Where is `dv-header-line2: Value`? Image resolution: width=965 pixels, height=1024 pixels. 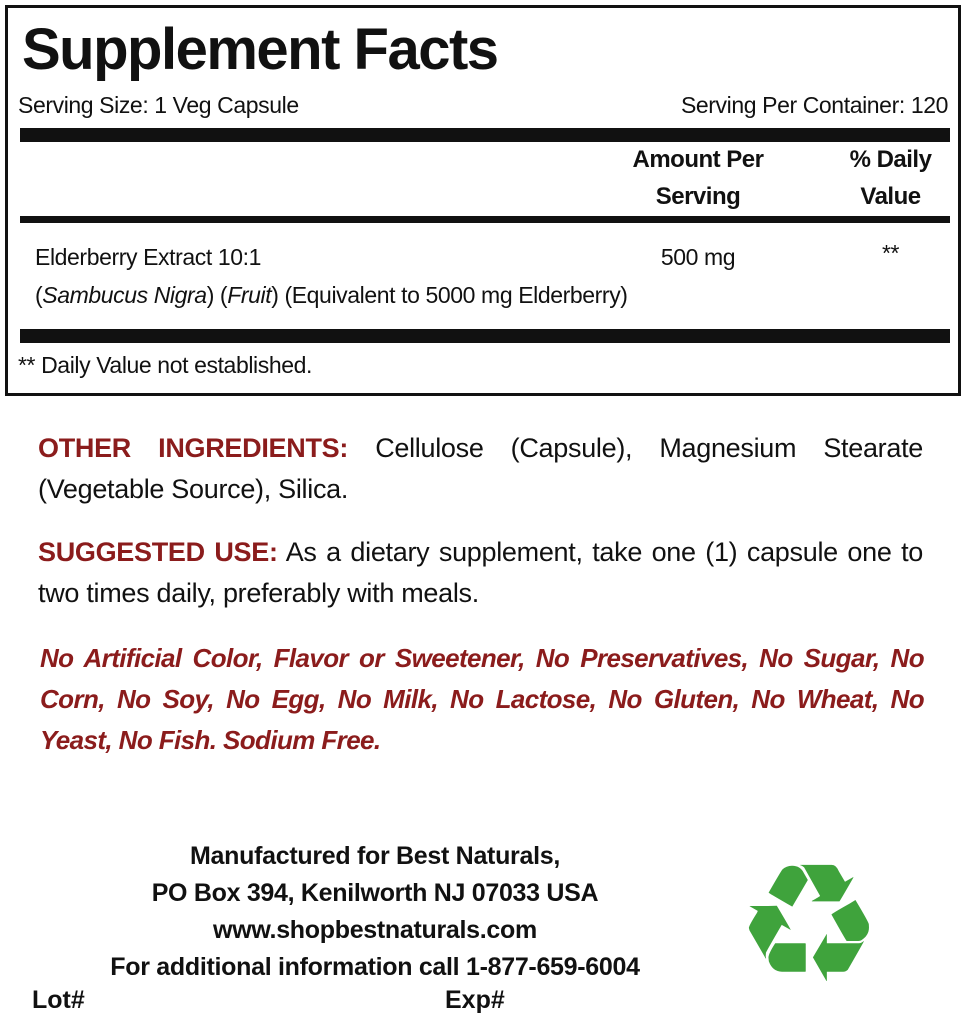
dv-header-line2: Value is located at coordinates (890, 196).